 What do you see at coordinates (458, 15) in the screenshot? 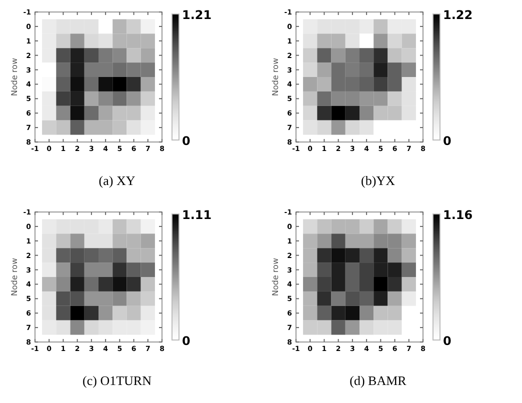
I see `color-bar-label: 1.22` at bounding box center [458, 15].